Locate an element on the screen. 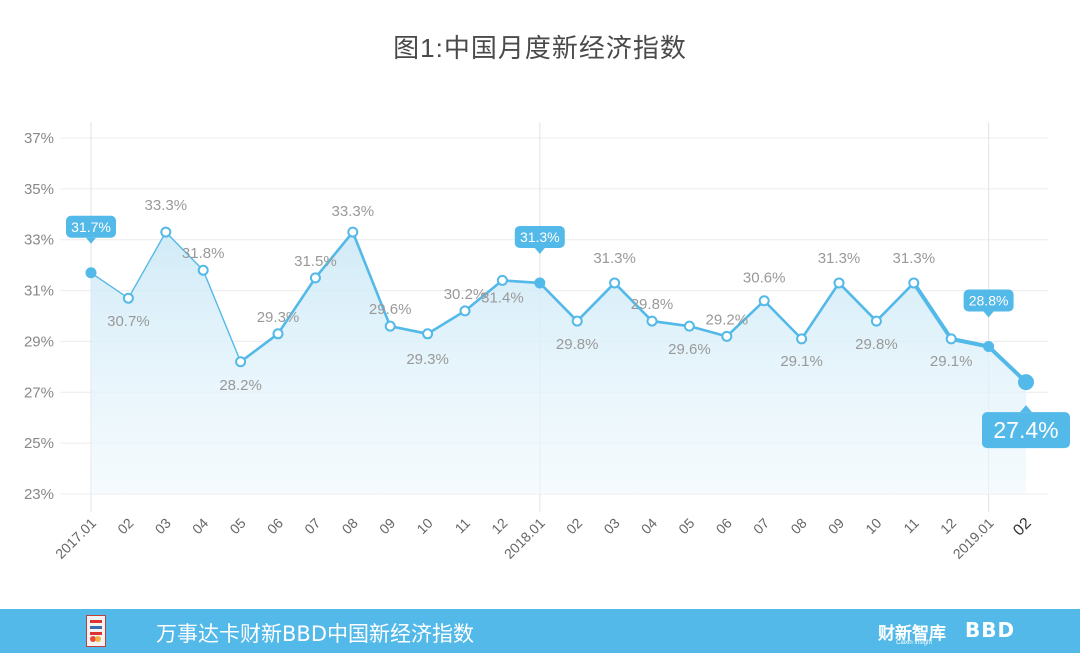  data-label: 33.3% is located at coordinates (166, 205).